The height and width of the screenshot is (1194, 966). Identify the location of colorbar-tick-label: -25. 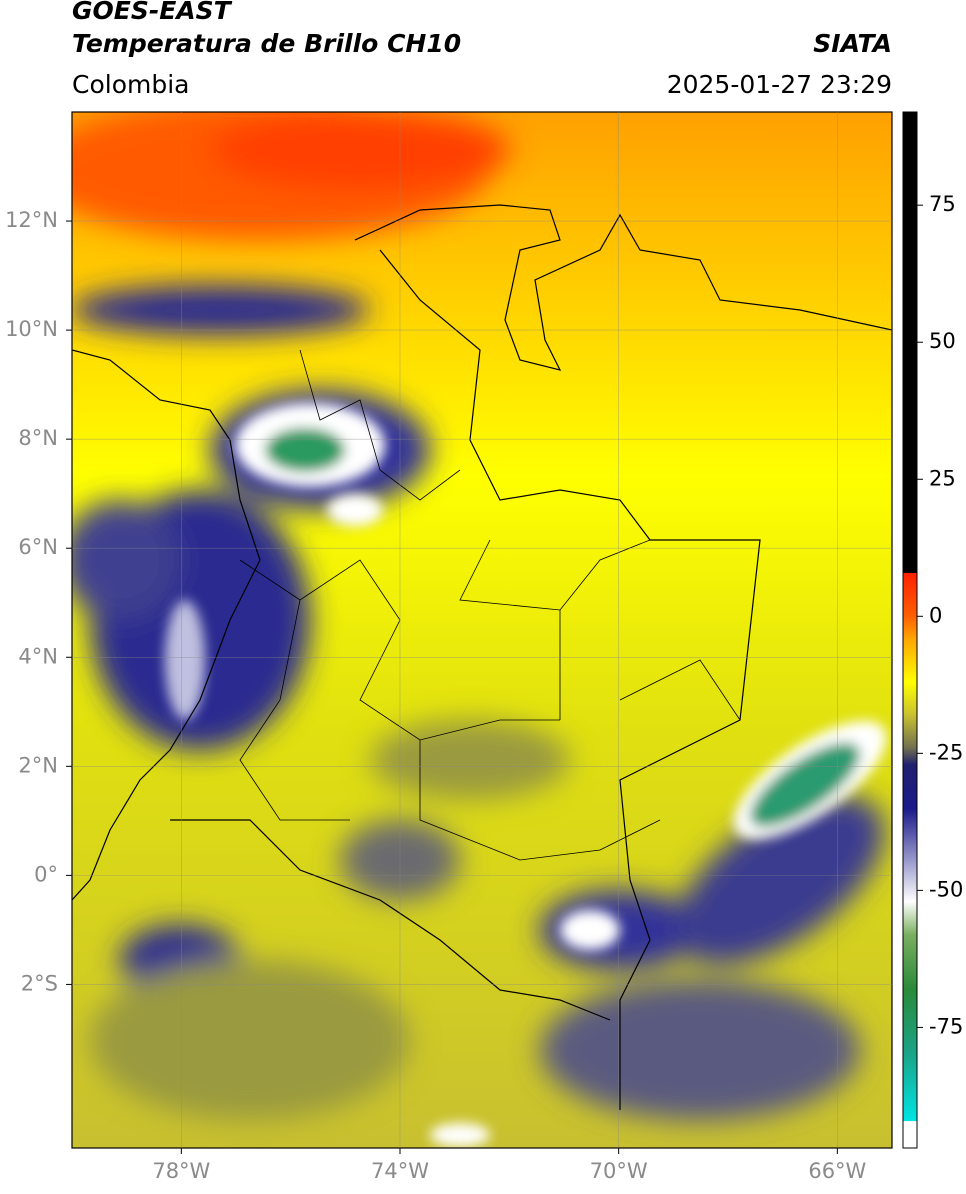
(946, 752).